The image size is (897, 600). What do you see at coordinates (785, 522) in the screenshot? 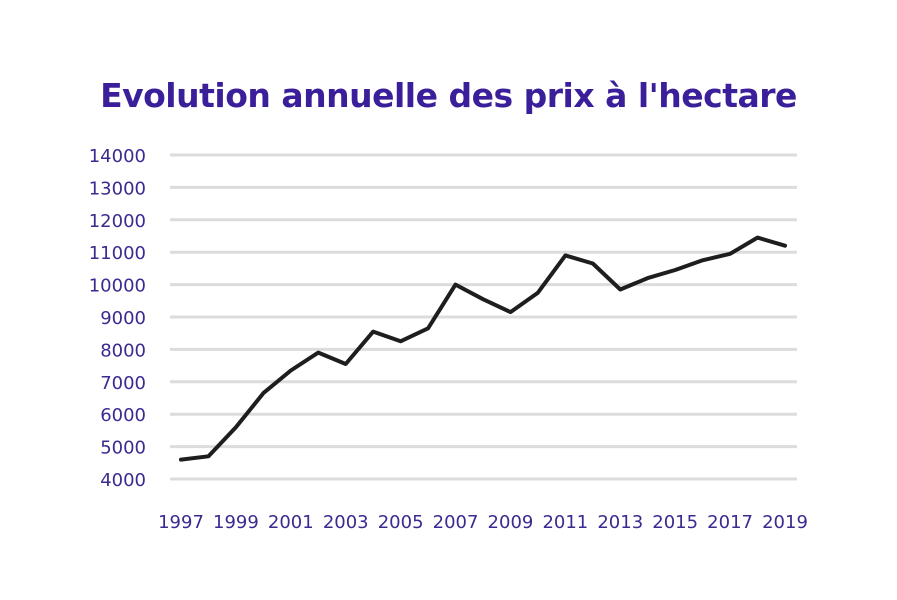
I see `x-tick-label: 2019` at bounding box center [785, 522].